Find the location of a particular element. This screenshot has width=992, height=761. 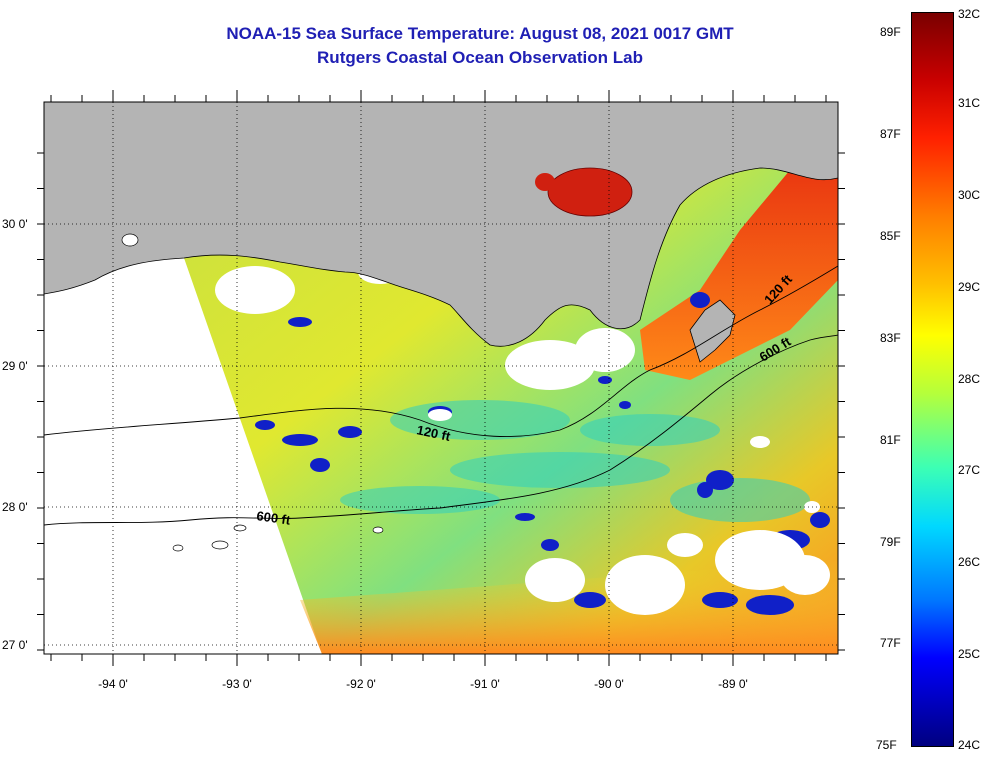

cb-label-24c: 24C is located at coordinates (969, 745).